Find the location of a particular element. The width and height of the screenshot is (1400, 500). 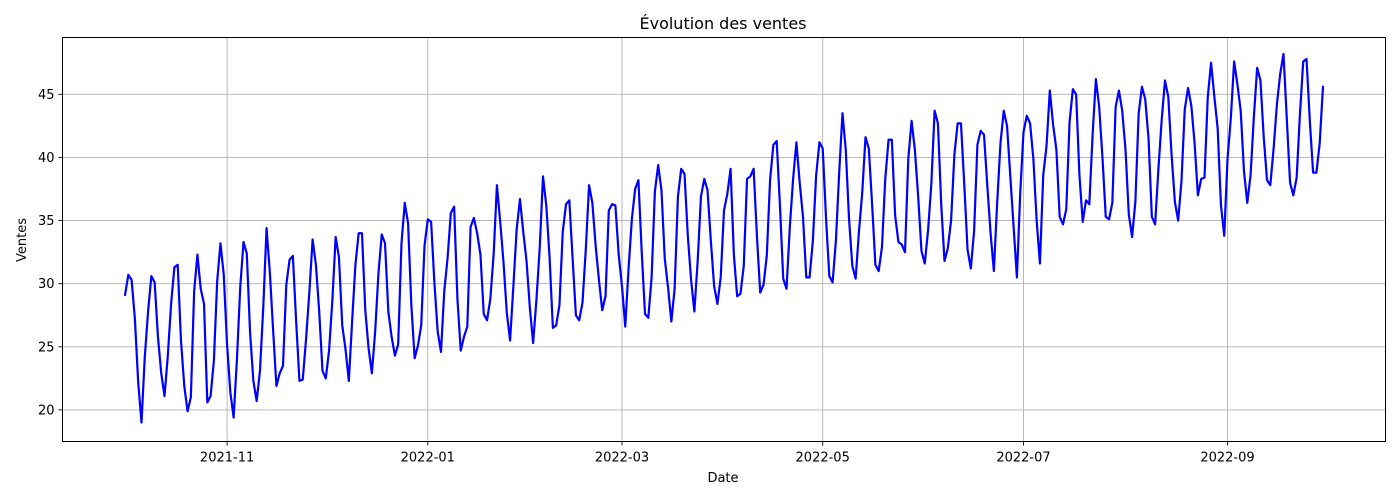

x-tick-label: 2022-05 is located at coordinates (823, 458).